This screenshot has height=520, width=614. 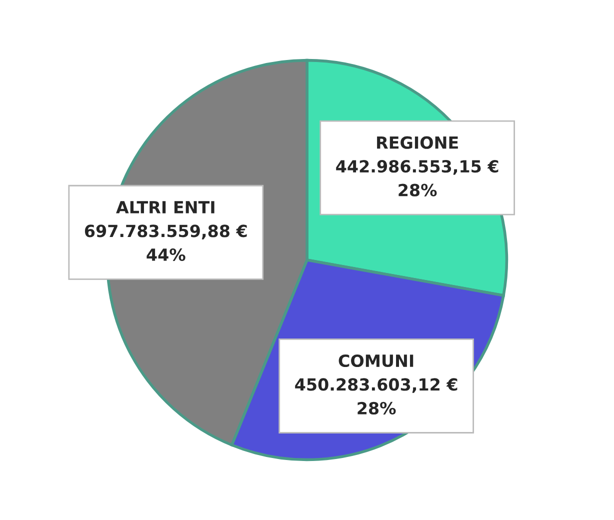 What do you see at coordinates (417, 178) in the screenshot?
I see `data-label: 442.986.553,15 € 28%` at bounding box center [417, 178].